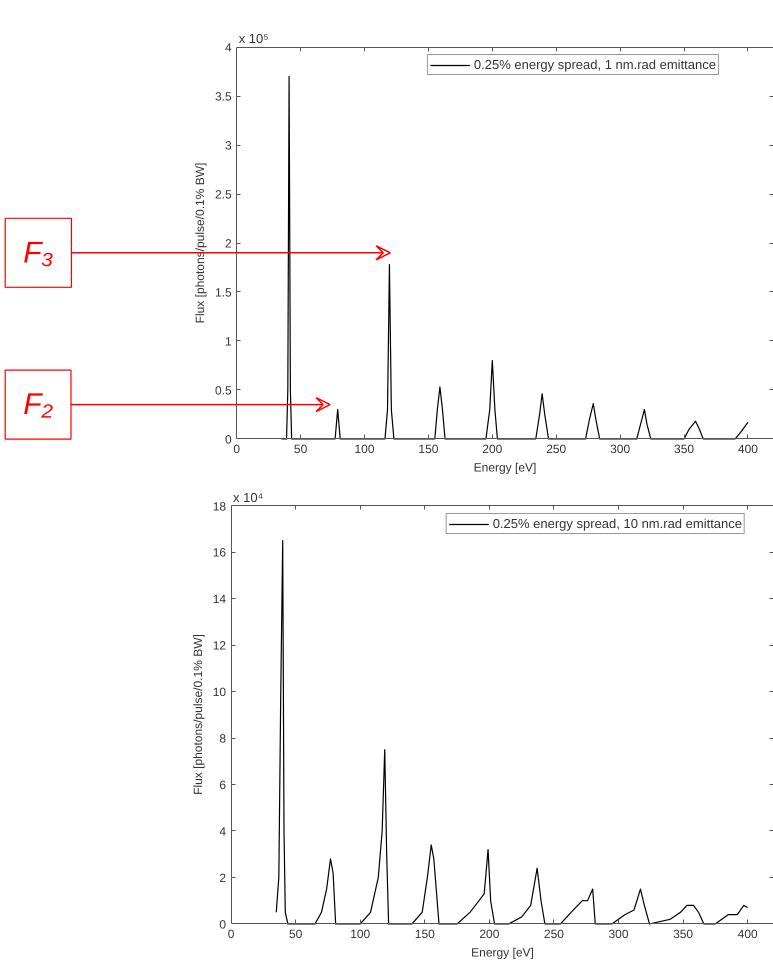 Image resolution: width=773 pixels, height=974 pixels. What do you see at coordinates (222, 739) in the screenshot?
I see `y-tick-label: 8` at bounding box center [222, 739].